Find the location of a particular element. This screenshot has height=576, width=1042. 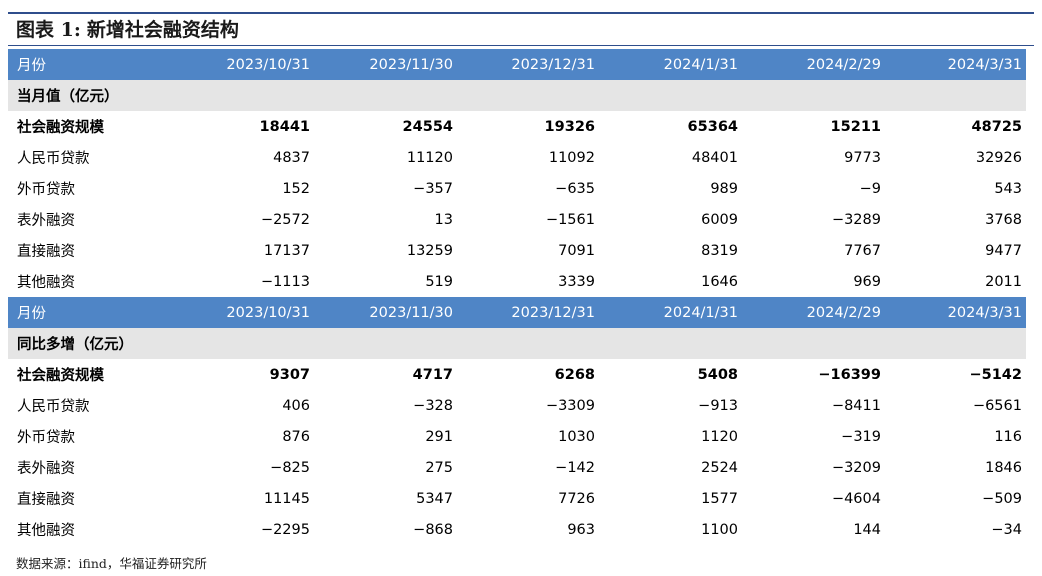

table-cell: 4837 is located at coordinates (291, 157).